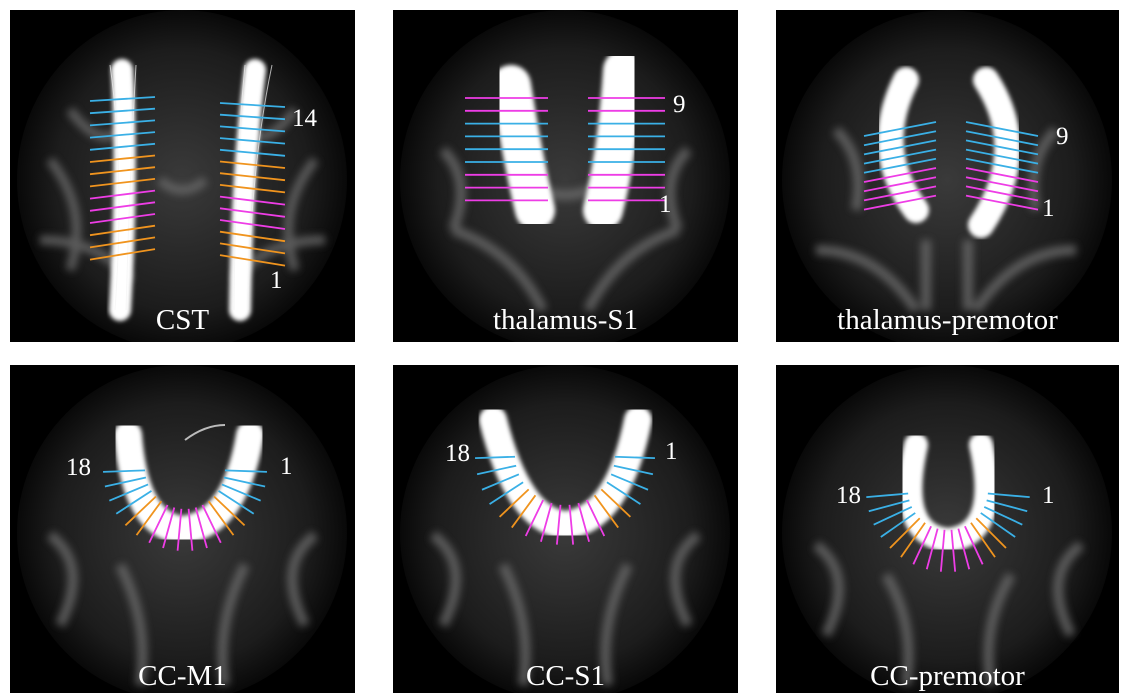  Describe the element at coordinates (304, 118) in the screenshot. I see `segment-label-top: 14` at that location.